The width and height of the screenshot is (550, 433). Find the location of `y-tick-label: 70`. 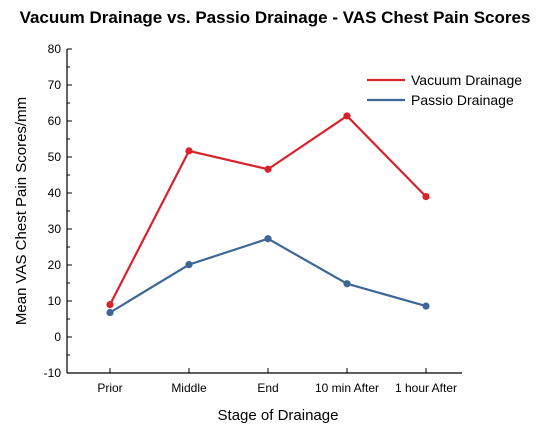

y-tick-label: 70 is located at coordinates (55, 85).